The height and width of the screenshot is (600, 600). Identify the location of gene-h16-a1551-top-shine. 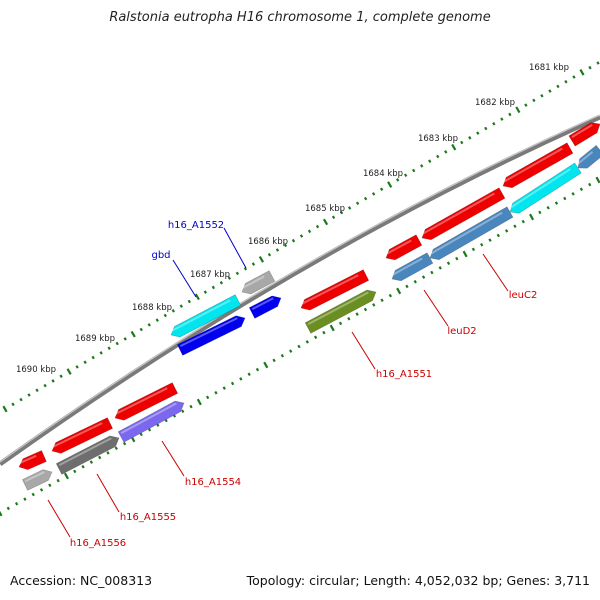
(329, 290).